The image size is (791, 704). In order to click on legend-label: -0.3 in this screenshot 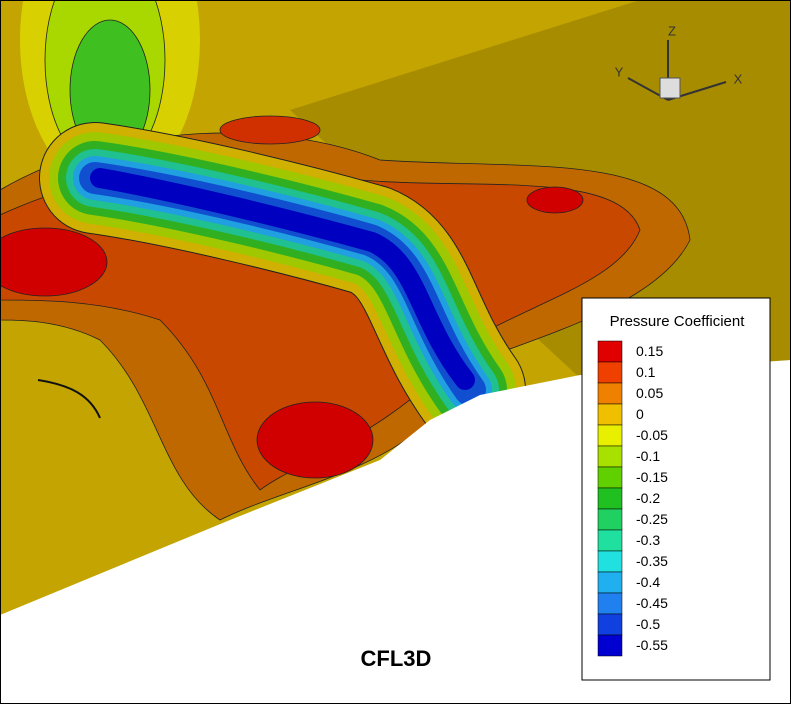, I will do `click(648, 540)`.